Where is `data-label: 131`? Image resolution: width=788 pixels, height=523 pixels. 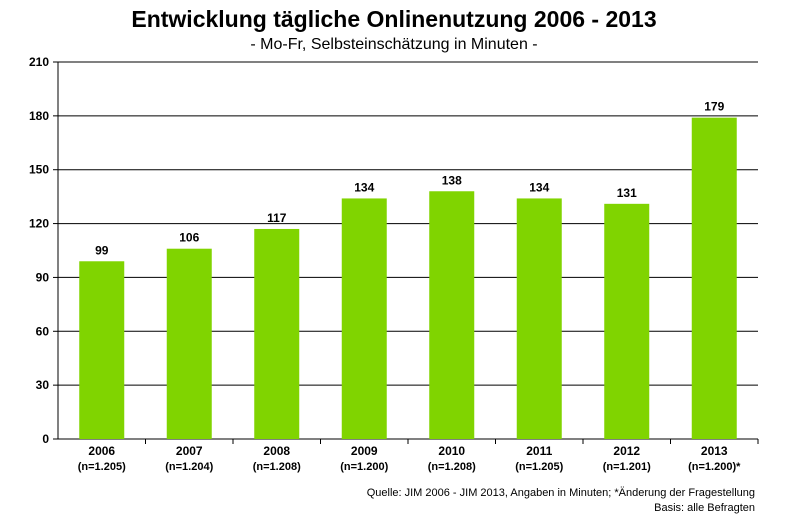 data-label: 131 is located at coordinates (627, 193).